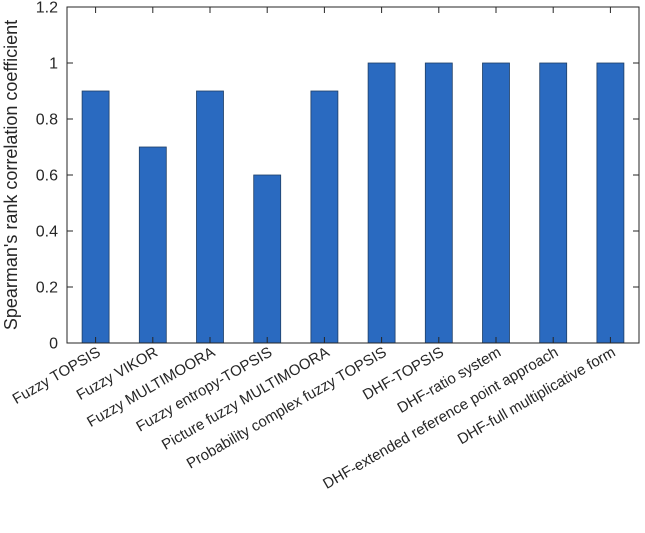  Describe the element at coordinates (47, 8) in the screenshot. I see `y-tick-label: 1.2` at that location.